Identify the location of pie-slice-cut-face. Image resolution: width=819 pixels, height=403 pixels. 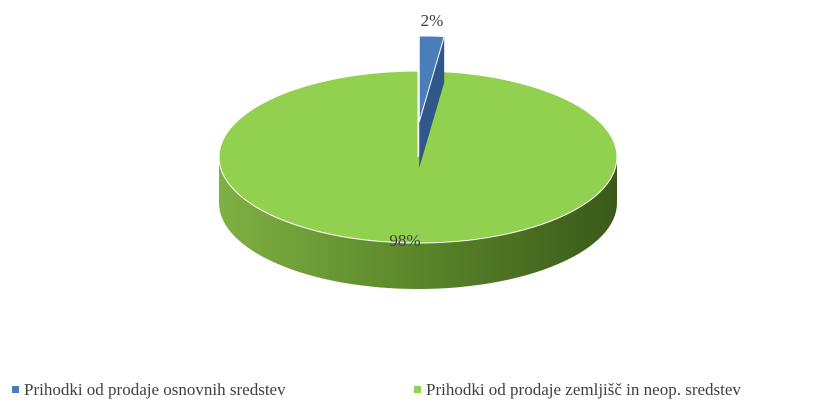
(432, 102).